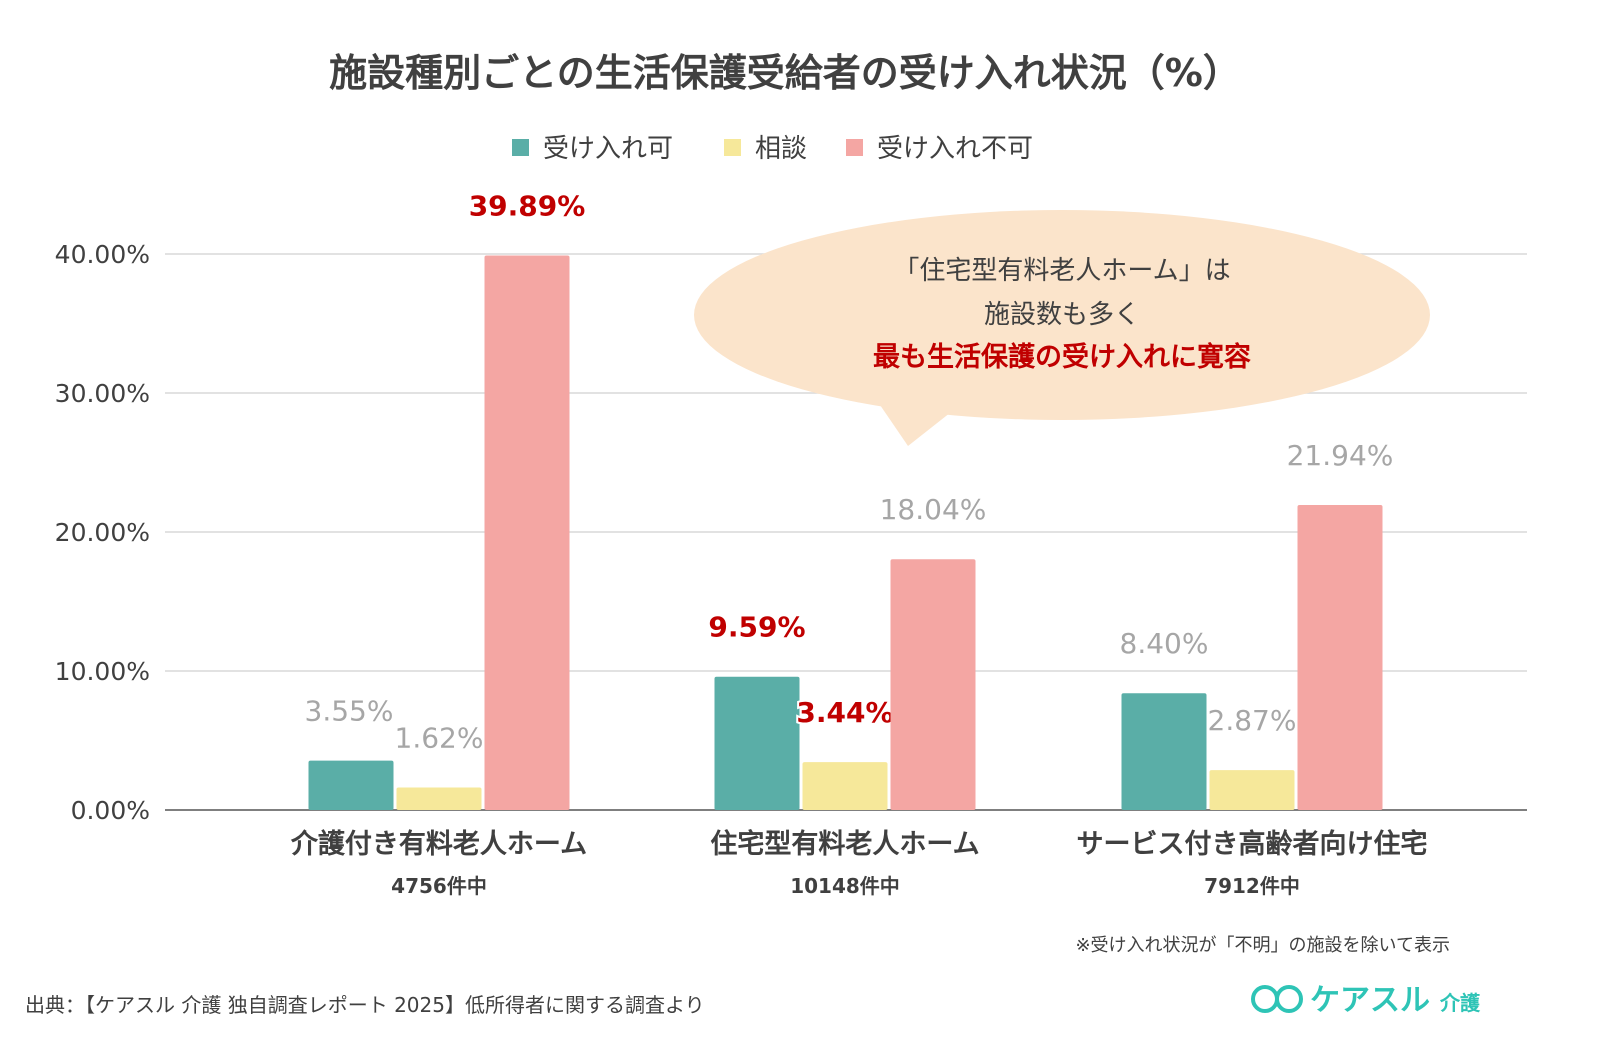  I want to click on y-tick-label: 0.00%, so click(110, 810).